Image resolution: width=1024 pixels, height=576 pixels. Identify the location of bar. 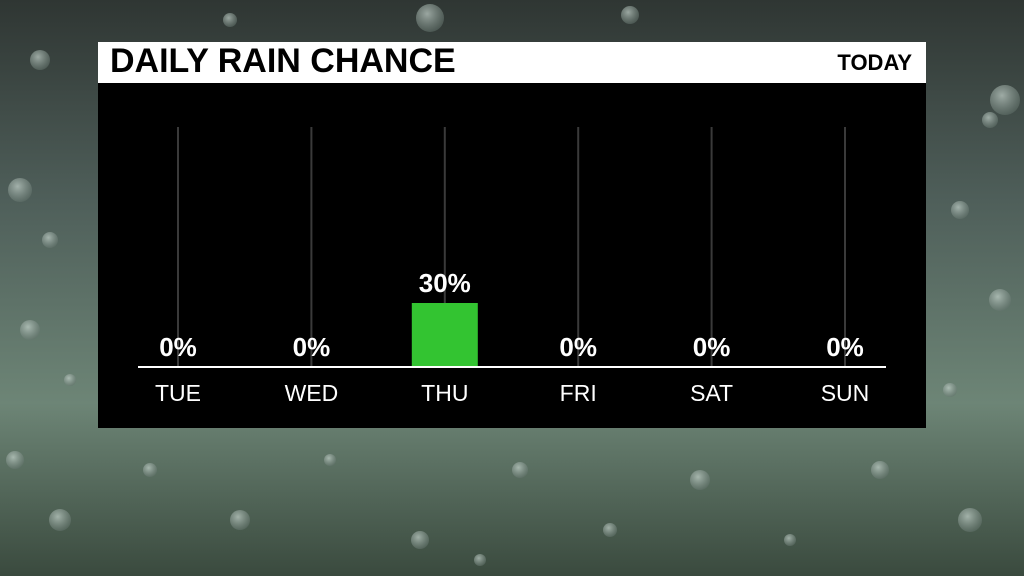
(444, 335).